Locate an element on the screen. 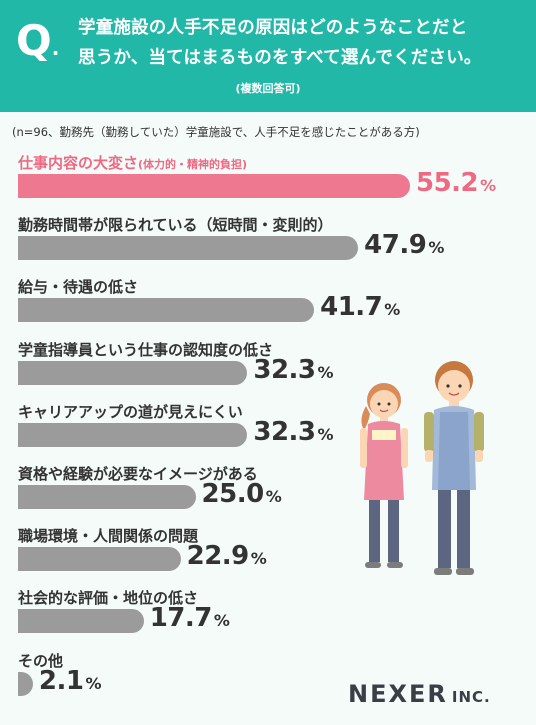  question-mark: Q. is located at coordinates (38, 40).